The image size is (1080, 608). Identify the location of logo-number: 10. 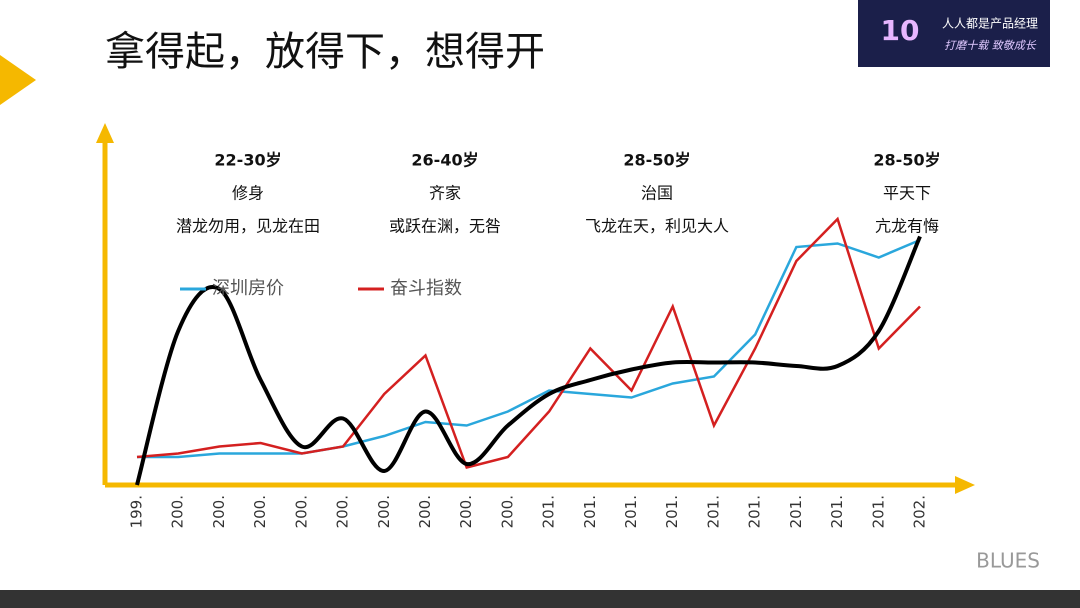
(900, 30).